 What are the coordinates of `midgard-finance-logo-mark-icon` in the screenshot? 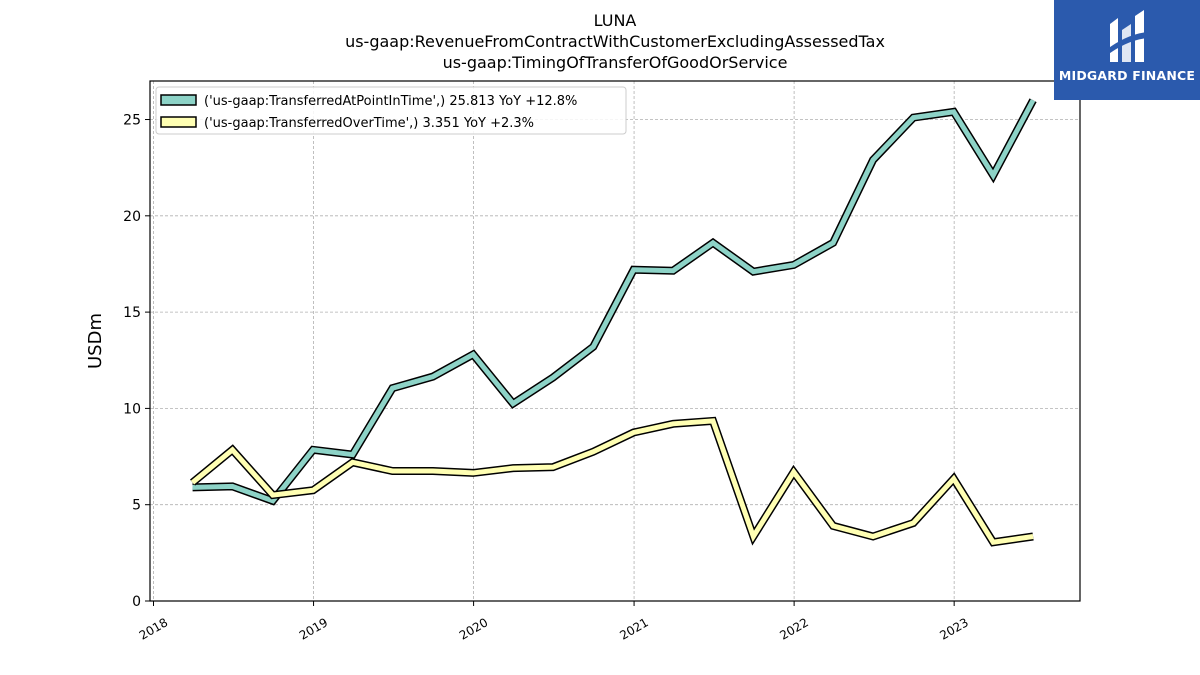 It's located at (1127, 36).